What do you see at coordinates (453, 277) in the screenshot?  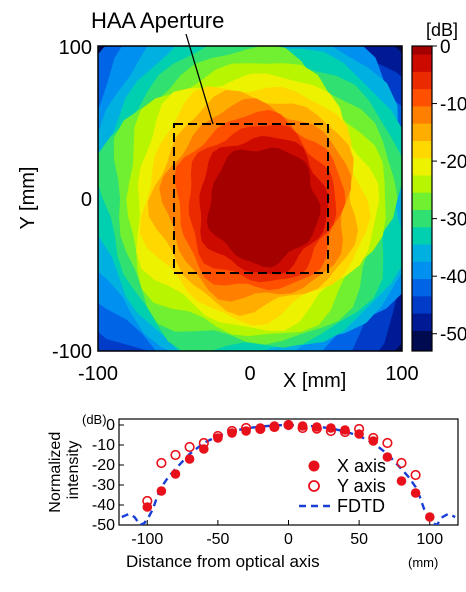 I see `colorbar-tick-label: -40` at bounding box center [453, 277].